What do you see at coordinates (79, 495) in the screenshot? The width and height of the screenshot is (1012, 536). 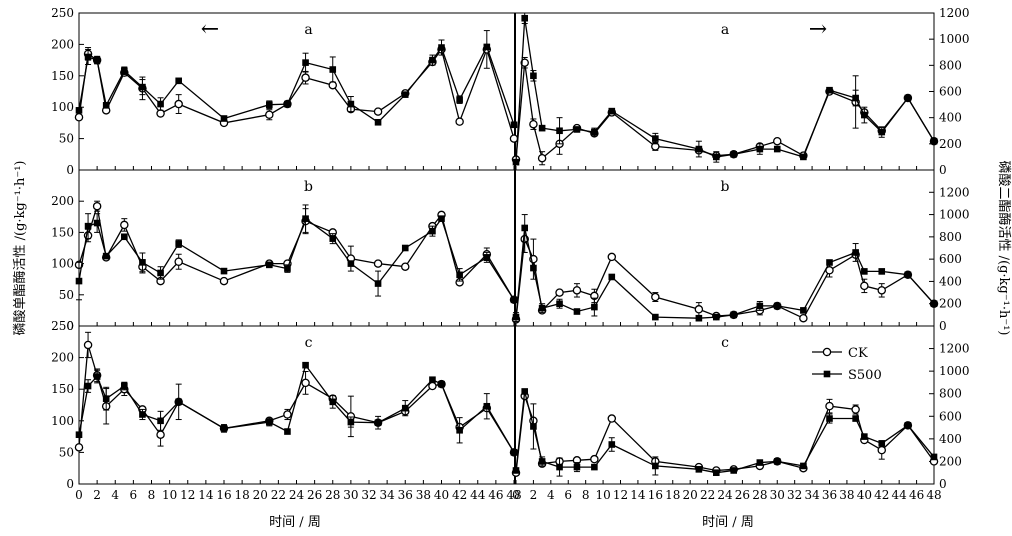 I see `x-tick-label: 0` at bounding box center [79, 495].